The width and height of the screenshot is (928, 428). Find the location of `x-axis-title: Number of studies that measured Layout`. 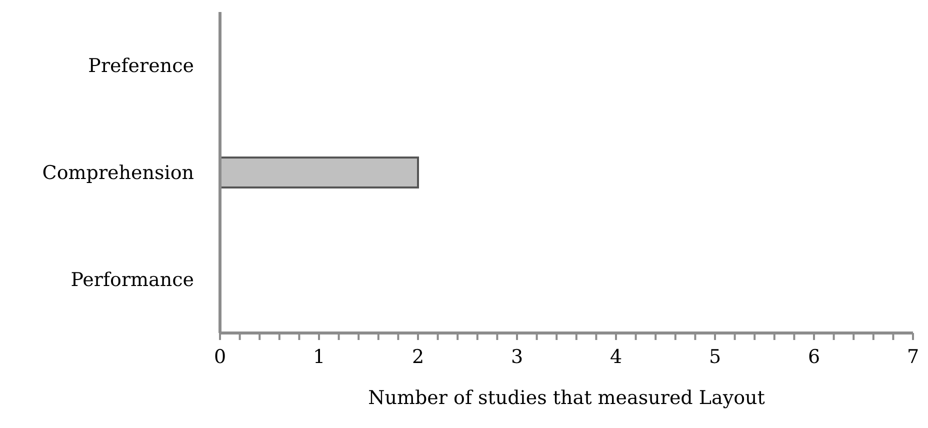

x-axis-title: Number of studies that measured Layout is located at coordinates (567, 398).